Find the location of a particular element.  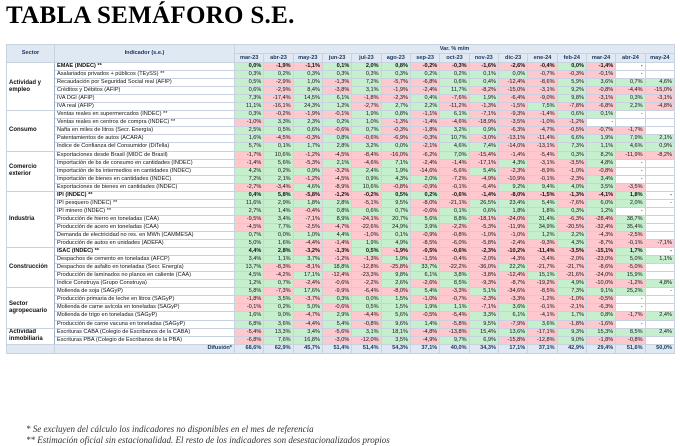

value-cell: 0,3% is located at coordinates (307, 75).